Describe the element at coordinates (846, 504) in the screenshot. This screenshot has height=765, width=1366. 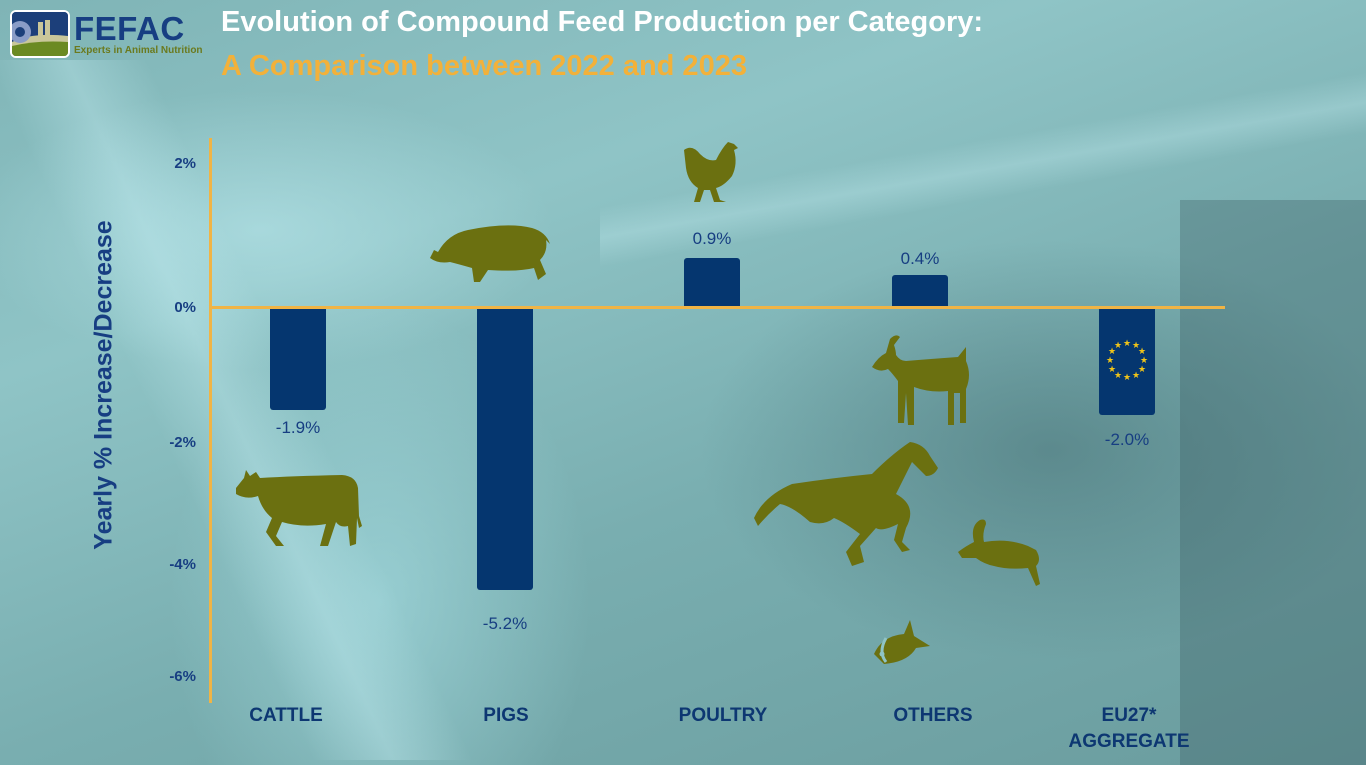
I see `horse-icon` at that location.